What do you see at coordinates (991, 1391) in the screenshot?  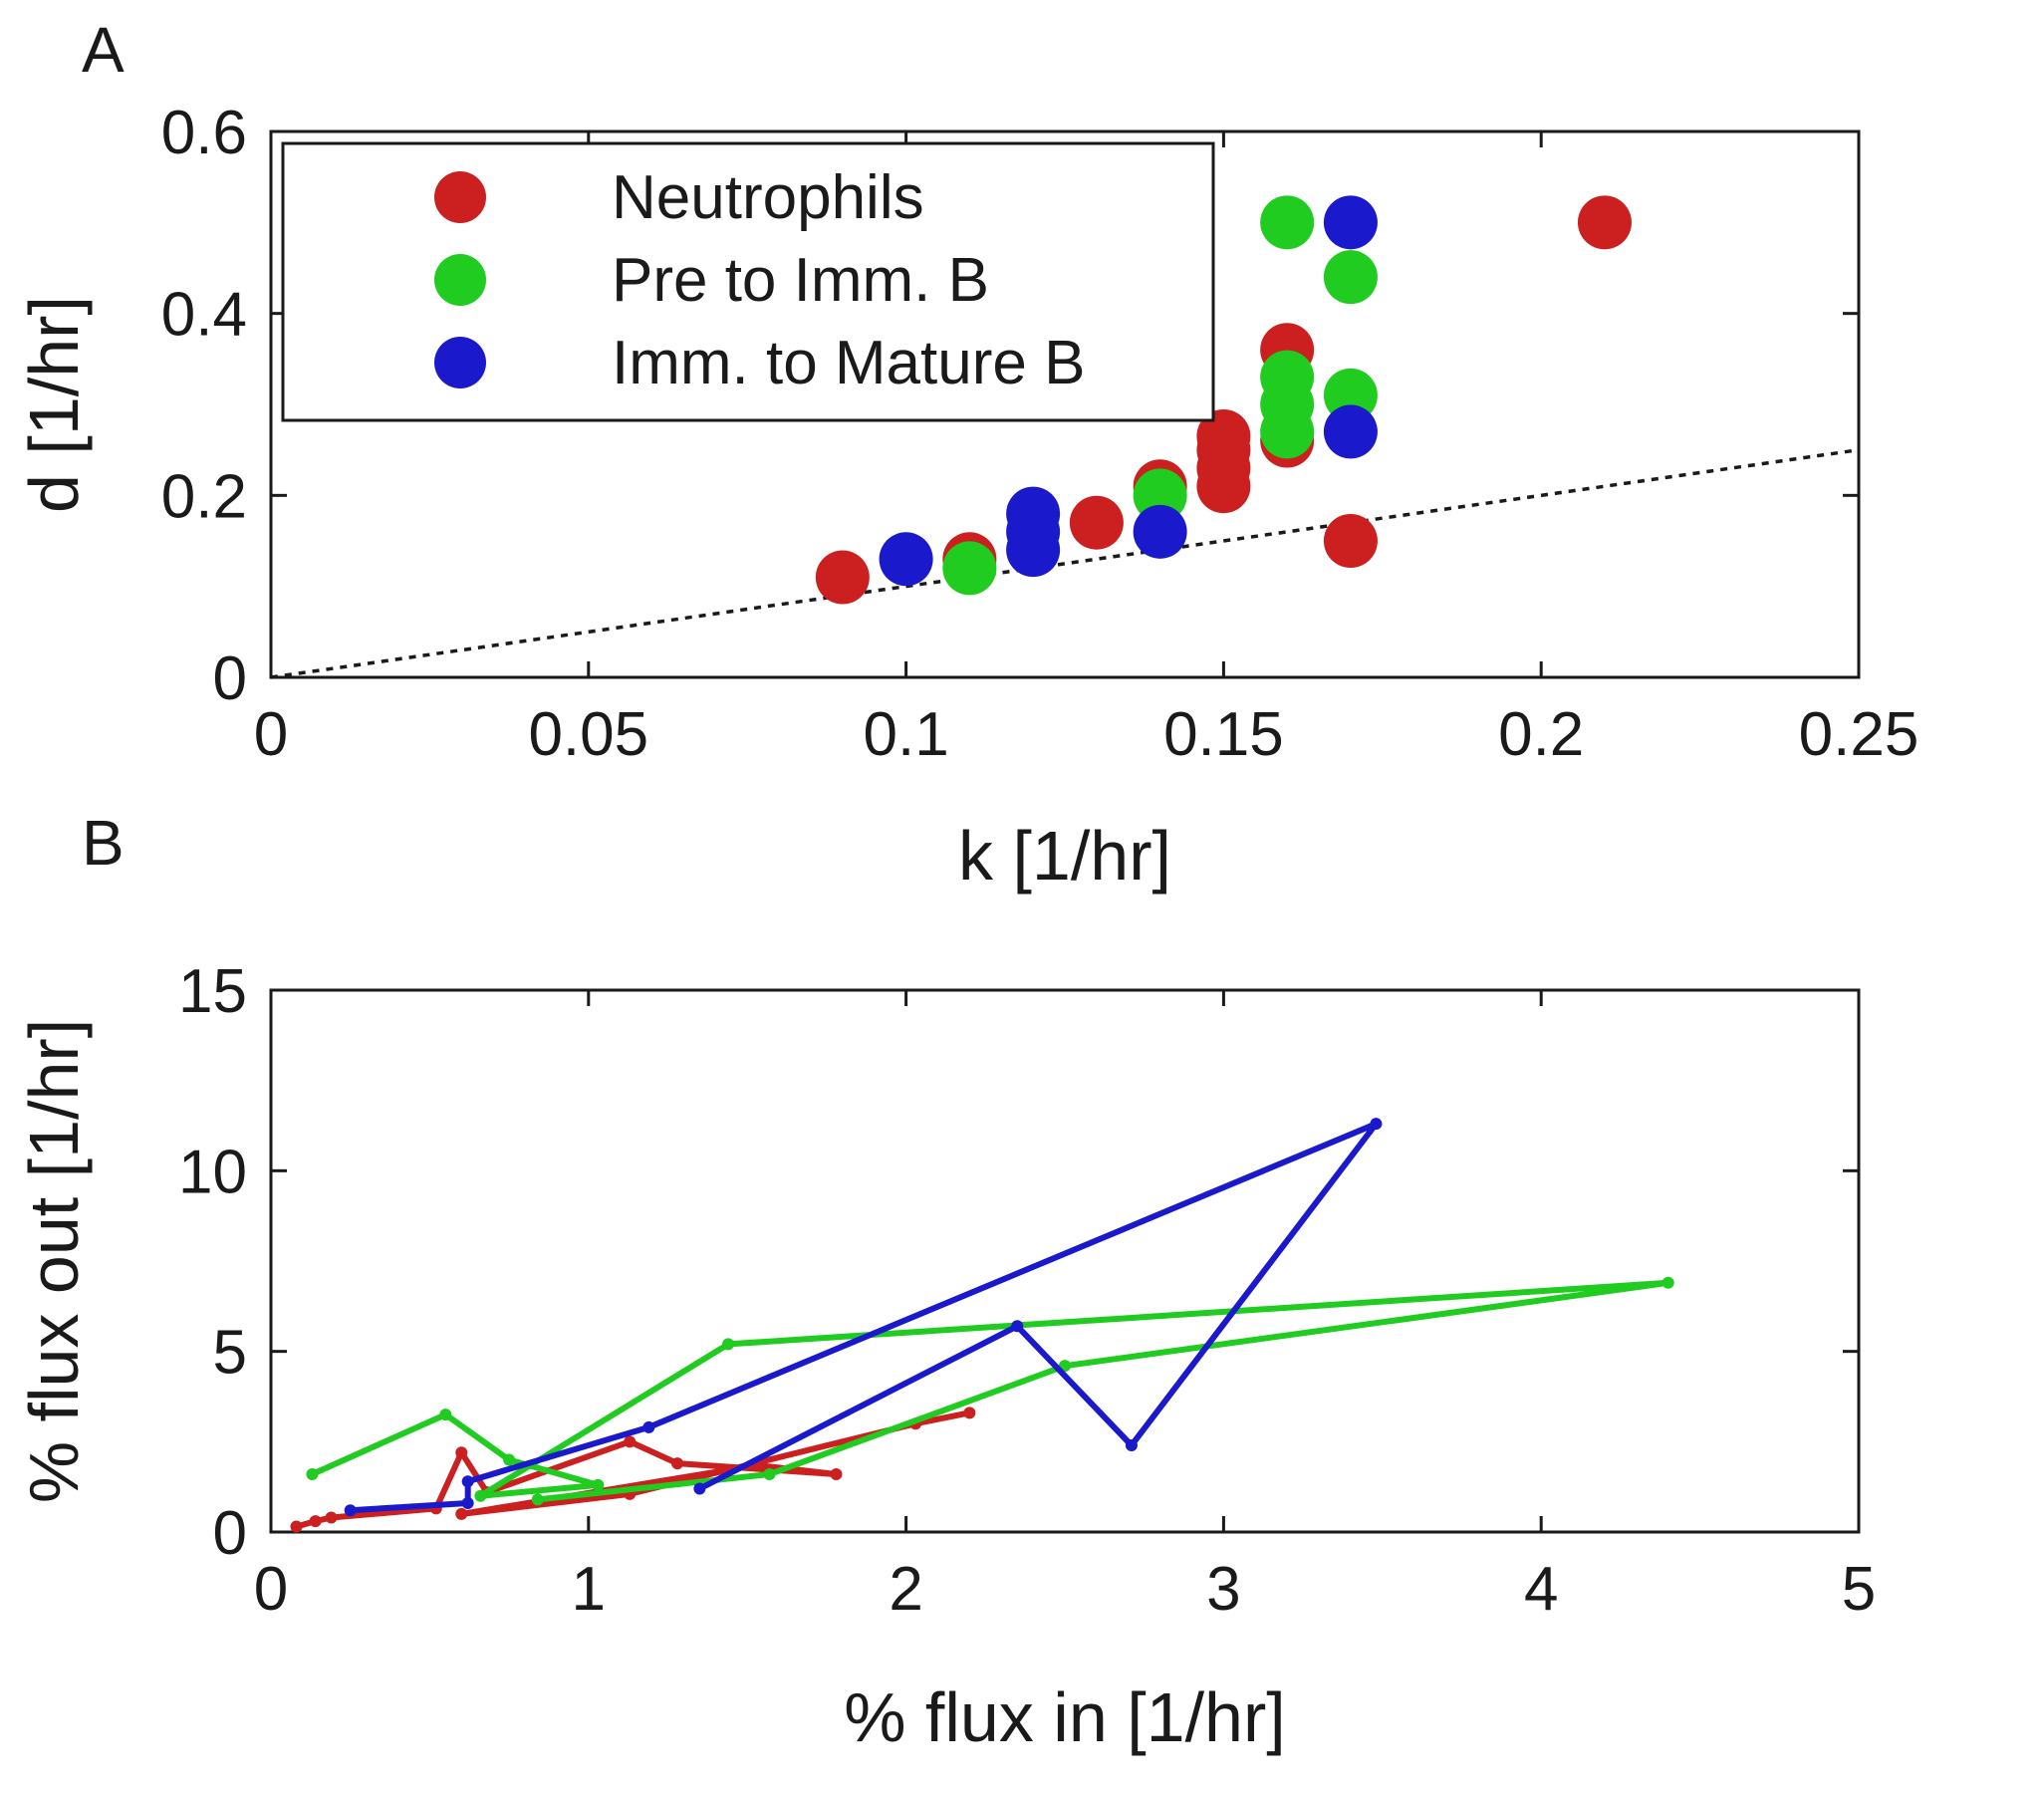 I see `trajectory-pre-to-imm-b` at bounding box center [991, 1391].